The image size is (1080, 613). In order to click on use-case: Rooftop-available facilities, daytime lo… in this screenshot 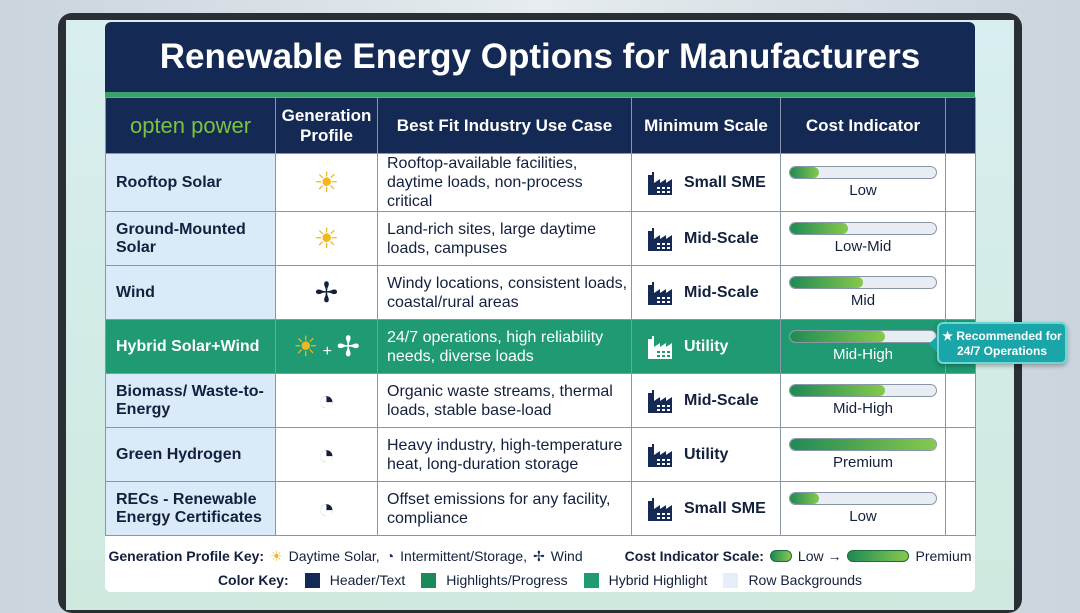, I will do `click(504, 182)`.